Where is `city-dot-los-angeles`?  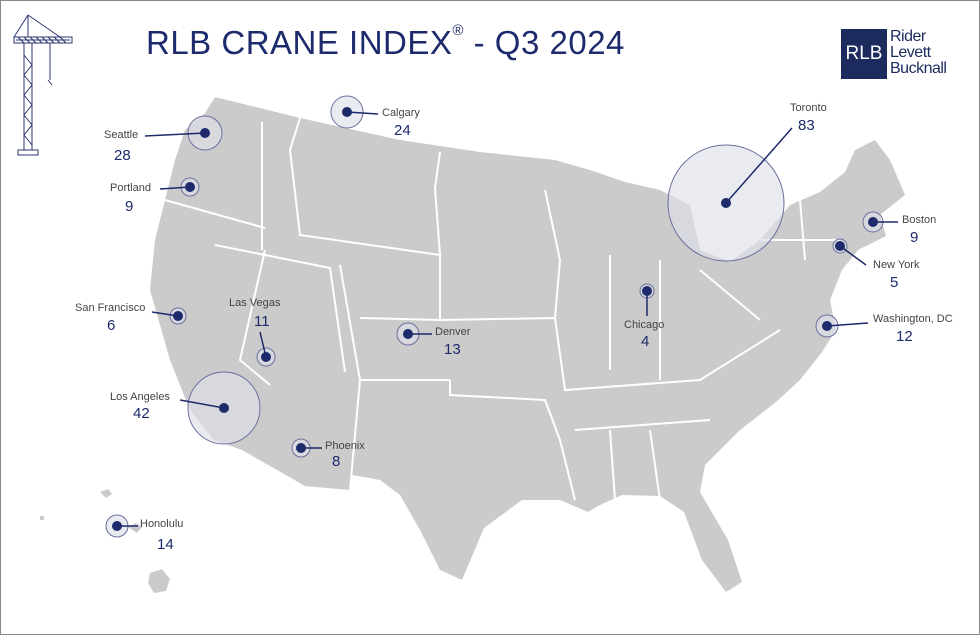 city-dot-los-angeles is located at coordinates (224, 408).